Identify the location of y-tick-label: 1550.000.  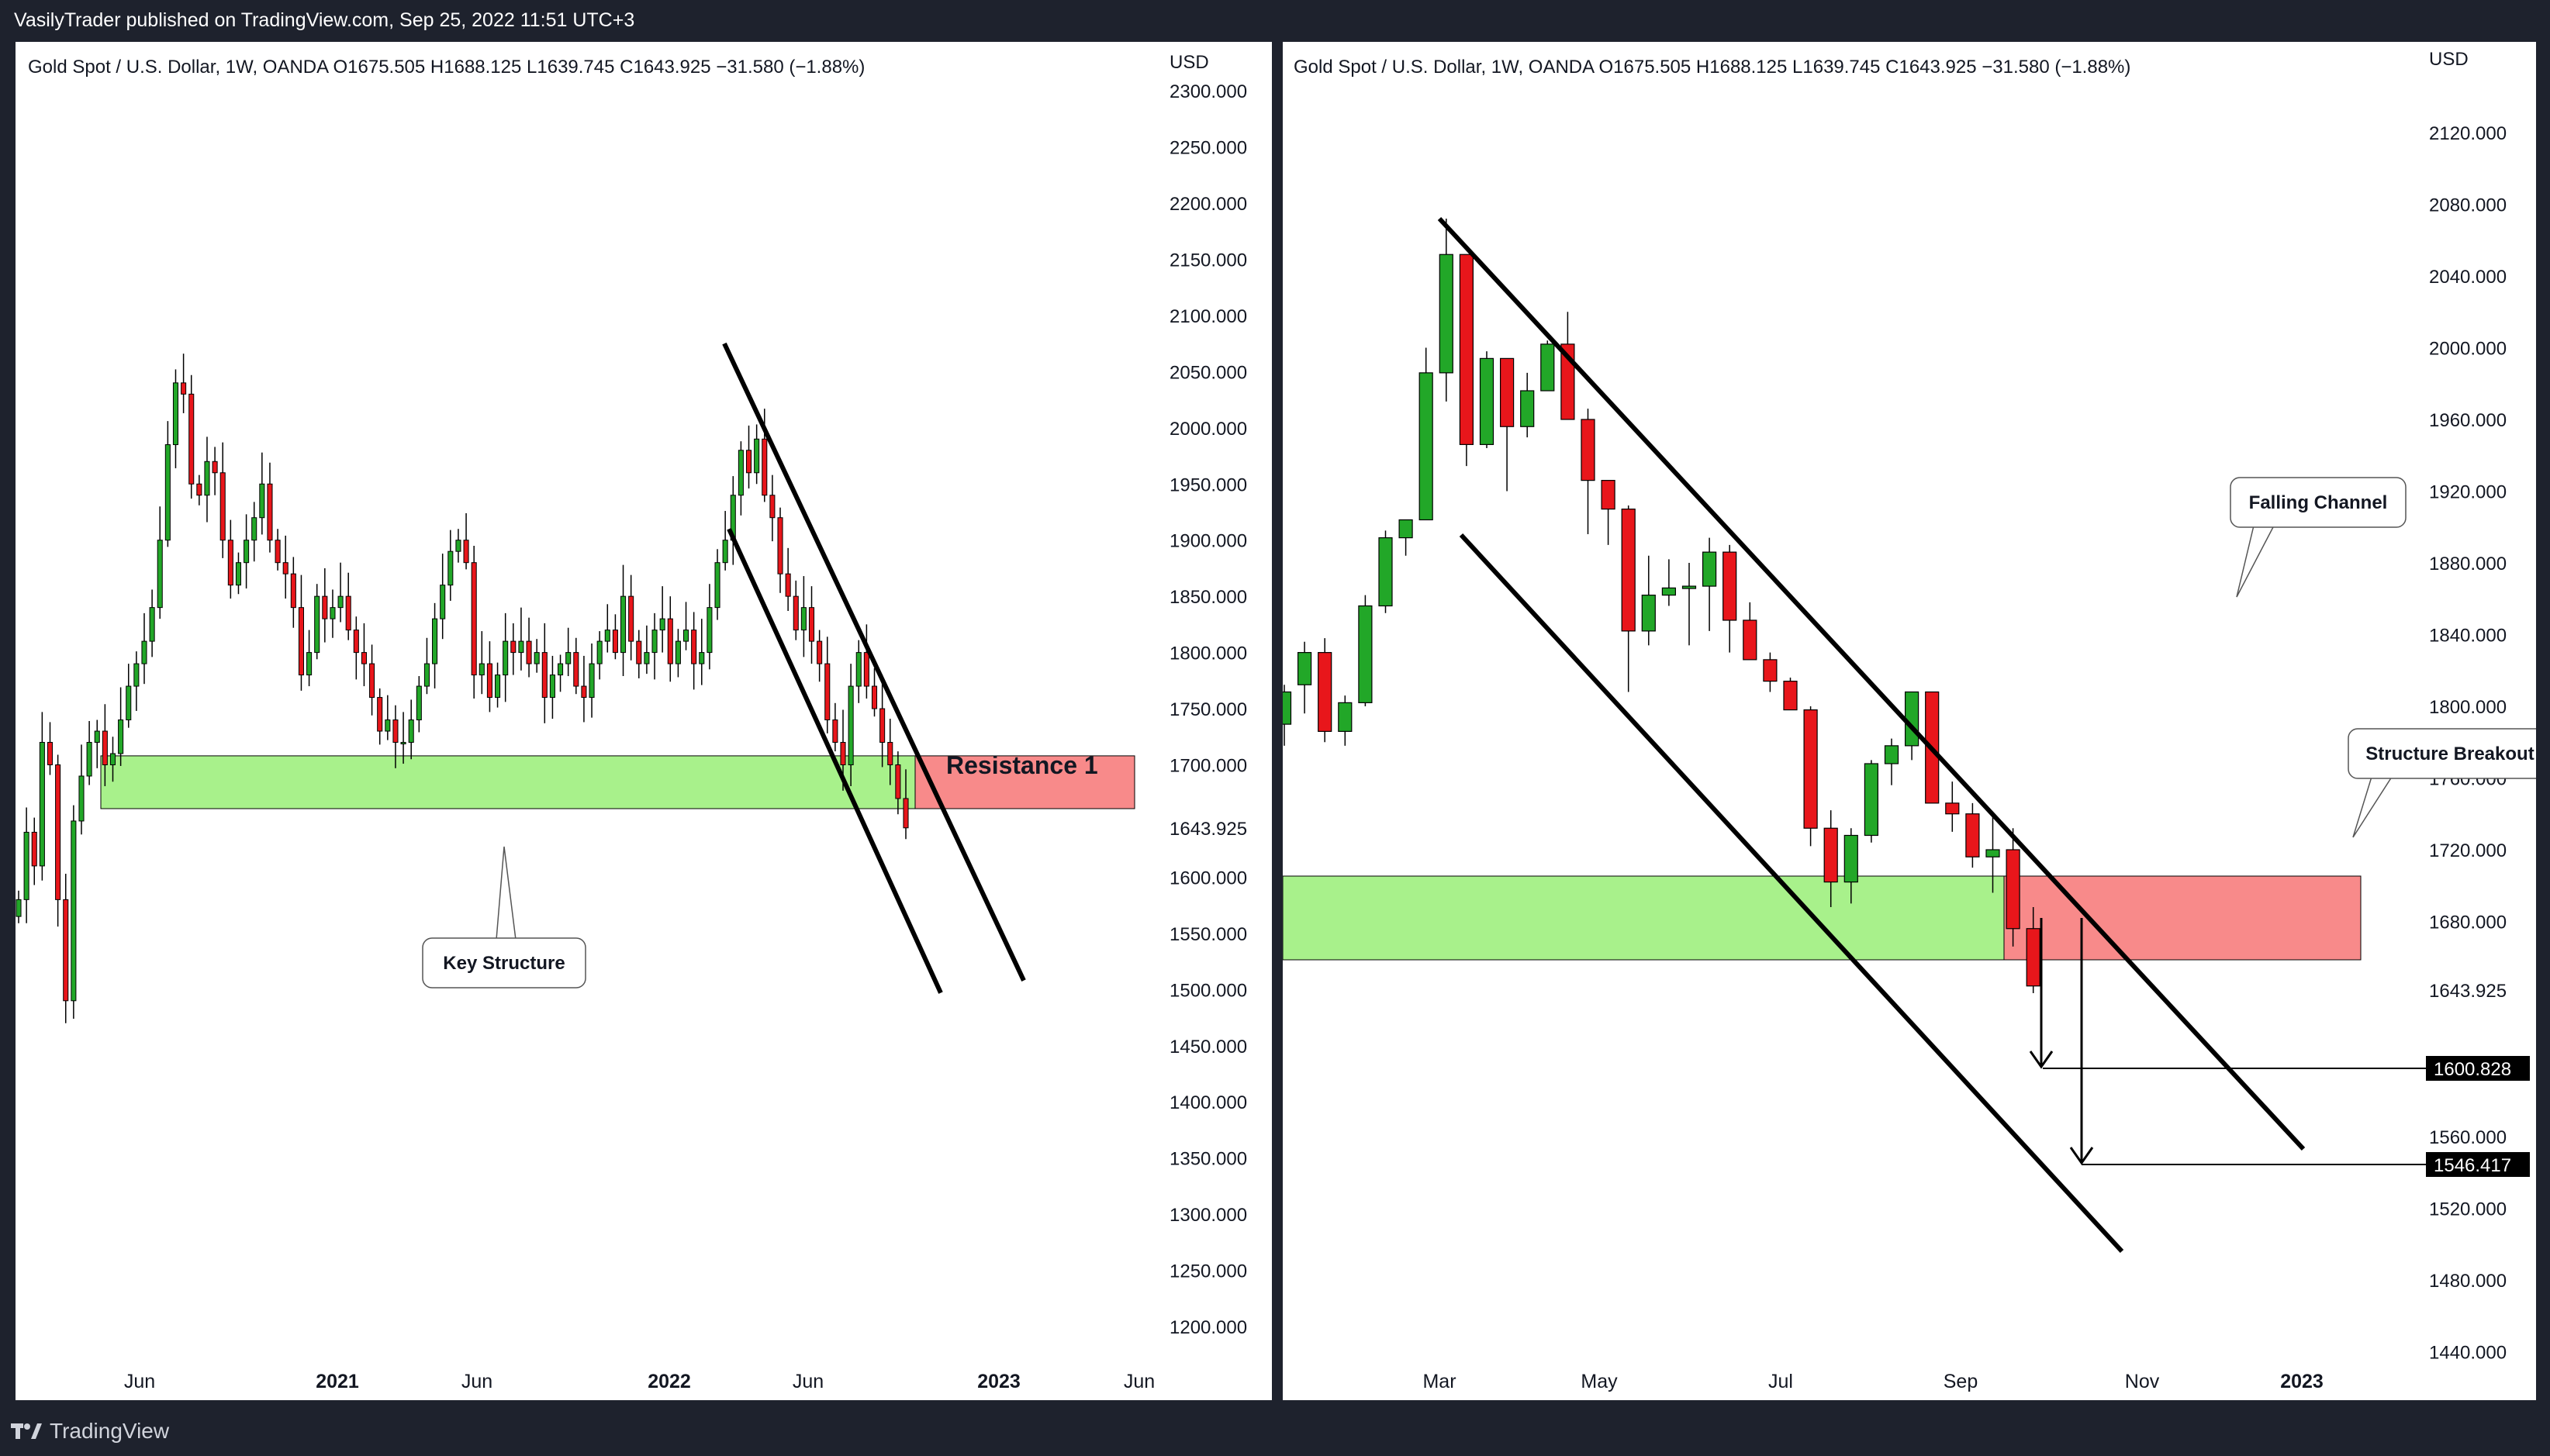
(1208, 935).